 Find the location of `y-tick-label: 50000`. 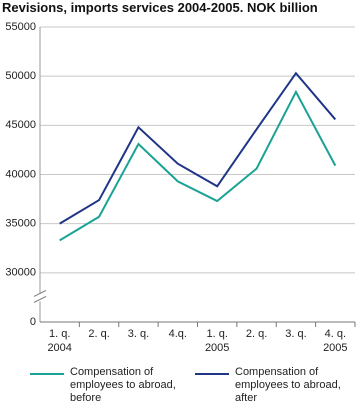

y-tick-label: 50000 is located at coordinates (20, 76).